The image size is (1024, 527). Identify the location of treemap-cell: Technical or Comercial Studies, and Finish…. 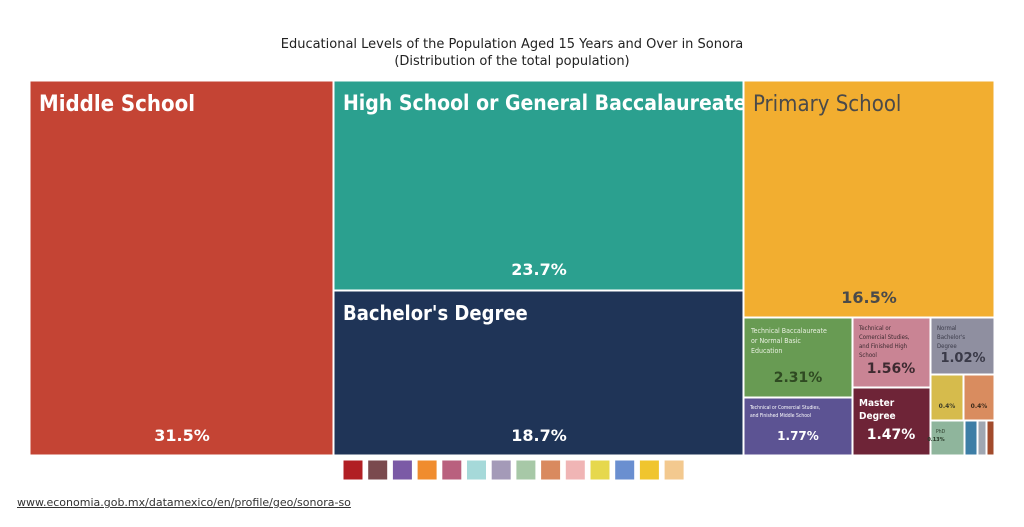
(891, 352).